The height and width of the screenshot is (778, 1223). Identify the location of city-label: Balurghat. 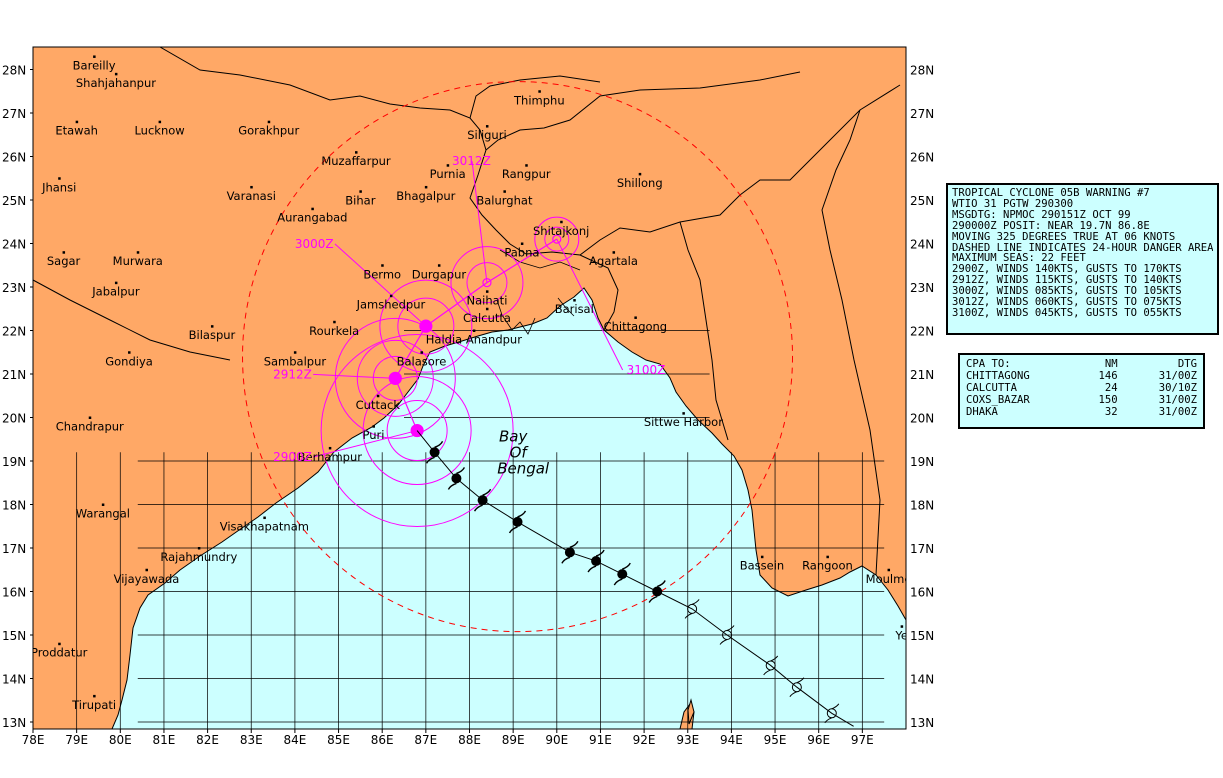
(504, 200).